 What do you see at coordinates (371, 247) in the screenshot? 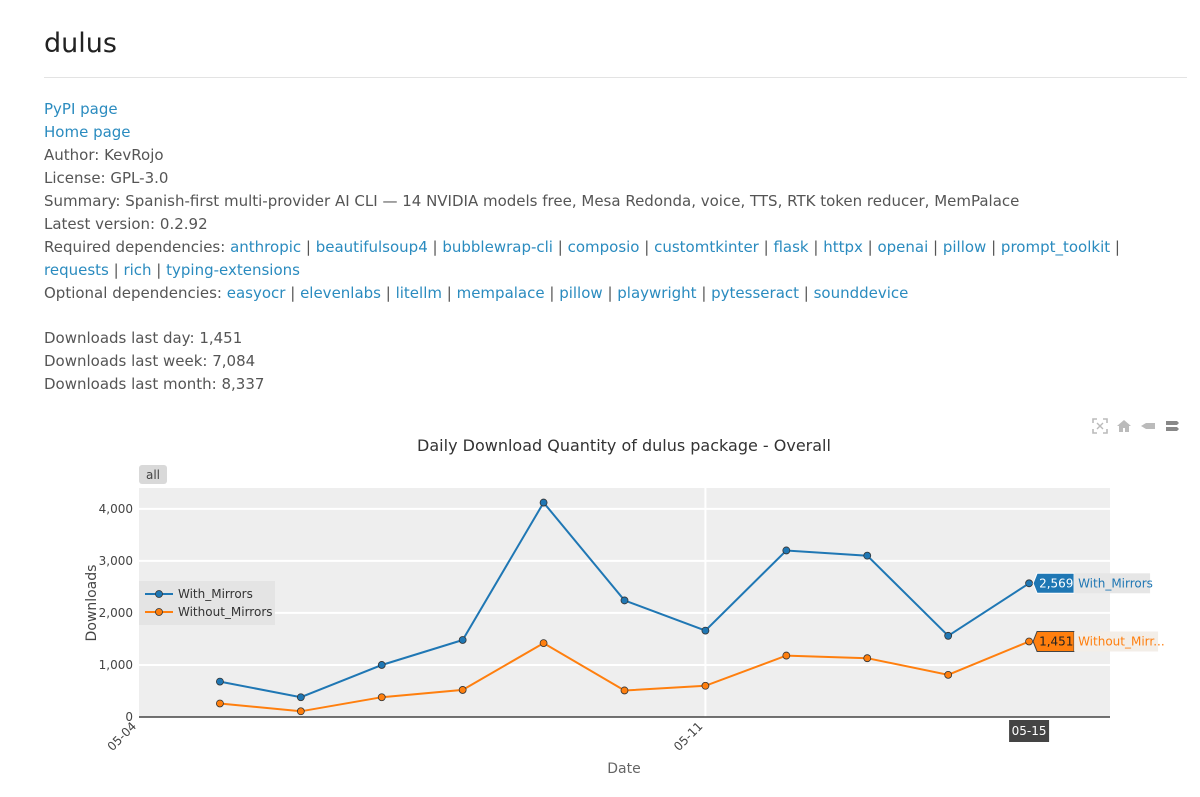
I see `dep-link-beautifulsoup4: beautifulsoup4` at bounding box center [371, 247].